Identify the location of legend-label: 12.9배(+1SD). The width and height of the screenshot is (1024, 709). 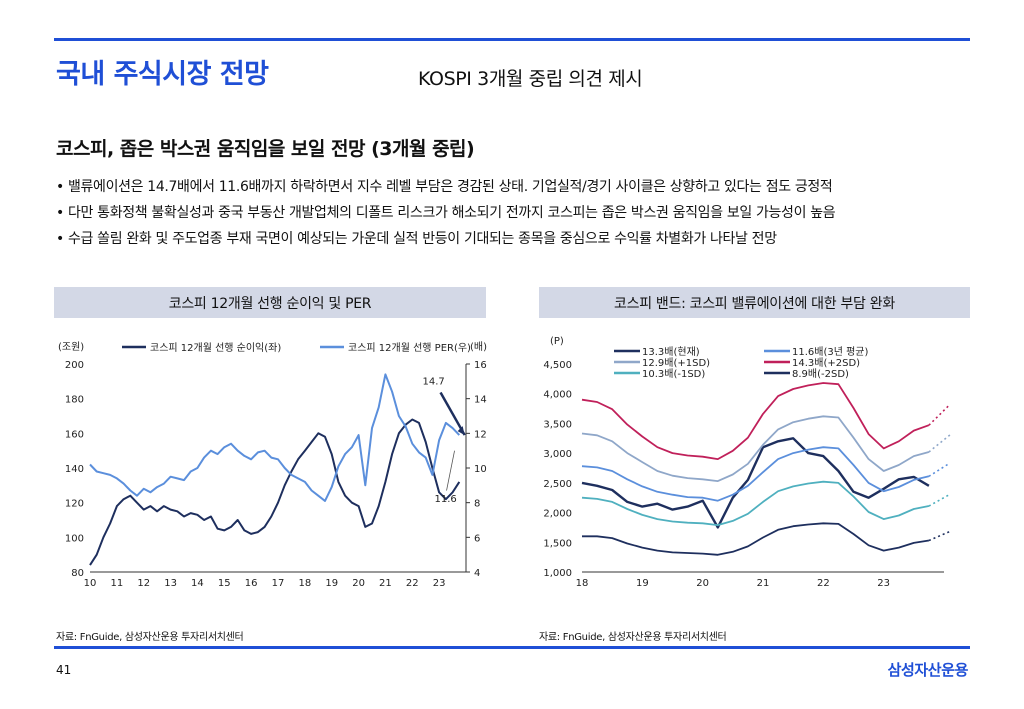
(676, 363).